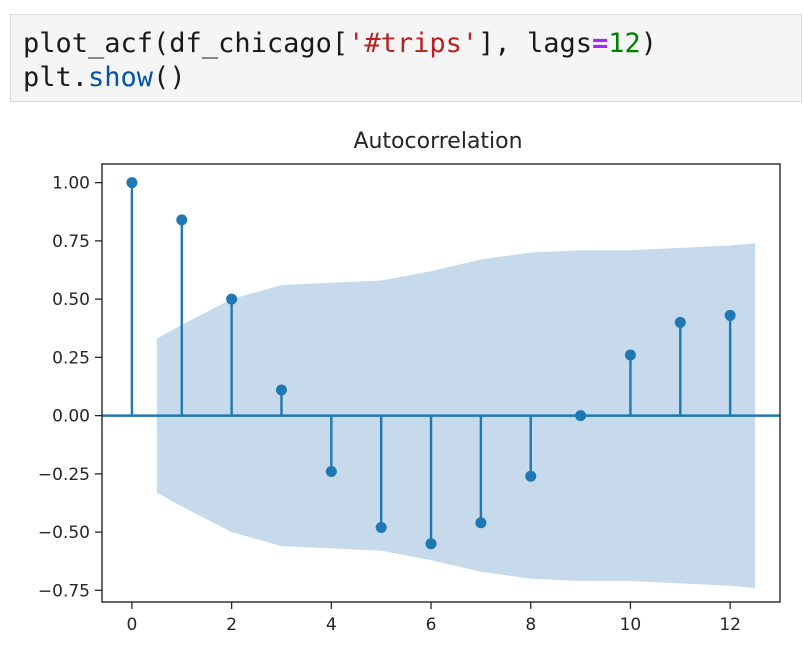  I want to click on code-open-token: (df_chicago[, so click(251, 43).